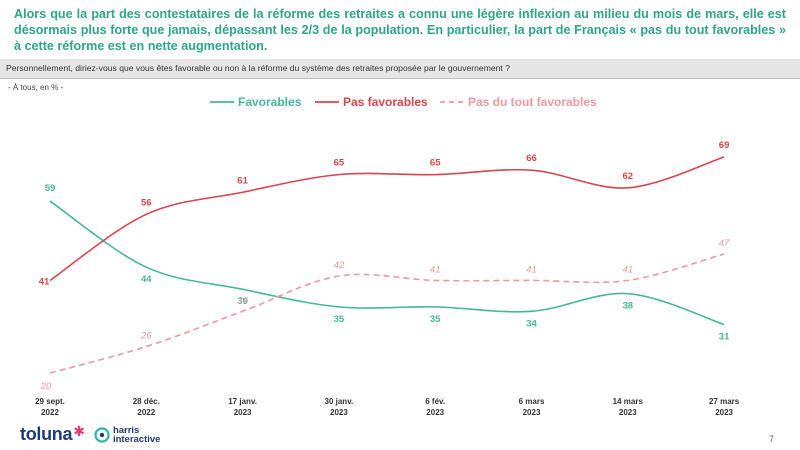 The width and height of the screenshot is (800, 450). What do you see at coordinates (628, 407) in the screenshot?
I see `x-tick-label: 14 mars 2023` at bounding box center [628, 407].